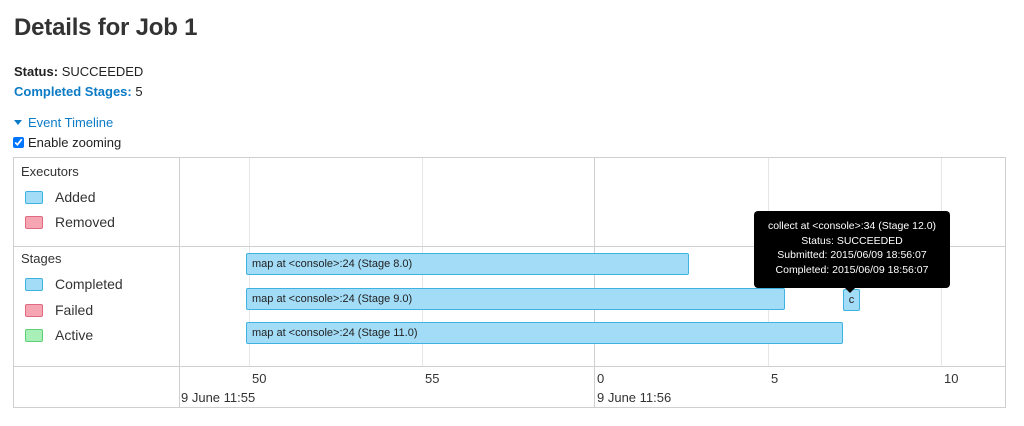 This screenshot has width=1024, height=426. What do you see at coordinates (75, 197) in the screenshot?
I see `legend-added-label: Added` at bounding box center [75, 197].